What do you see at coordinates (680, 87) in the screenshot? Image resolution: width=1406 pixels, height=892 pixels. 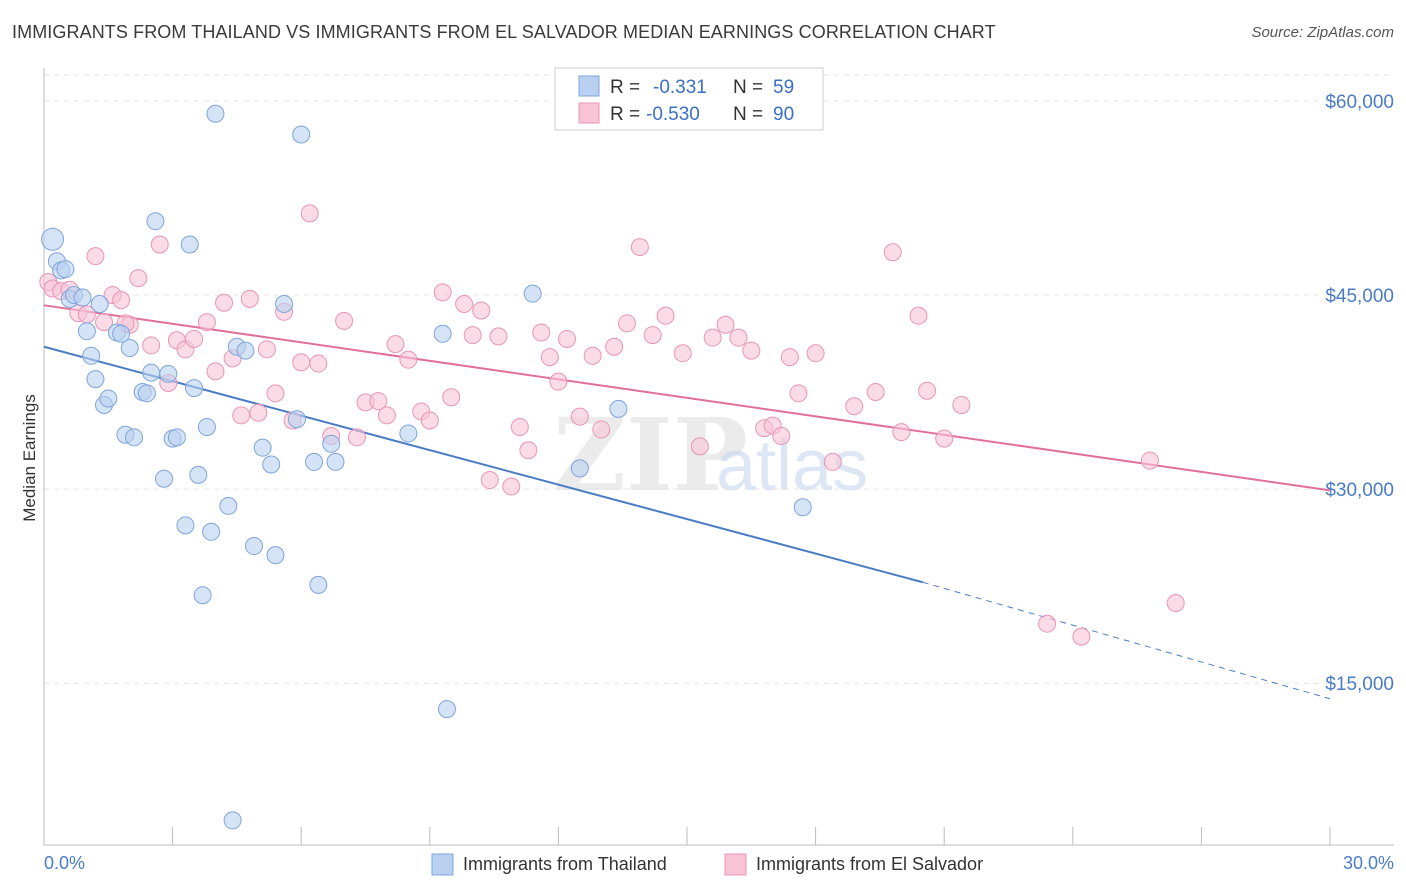 I see `legend-r-value-thailand: -0.331` at bounding box center [680, 87].